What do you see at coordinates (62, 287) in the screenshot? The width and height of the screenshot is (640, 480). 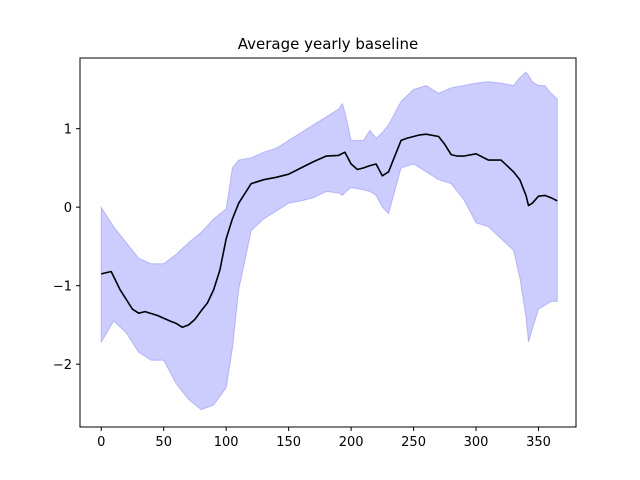 I see `y-tick-label: −1` at bounding box center [62, 287].